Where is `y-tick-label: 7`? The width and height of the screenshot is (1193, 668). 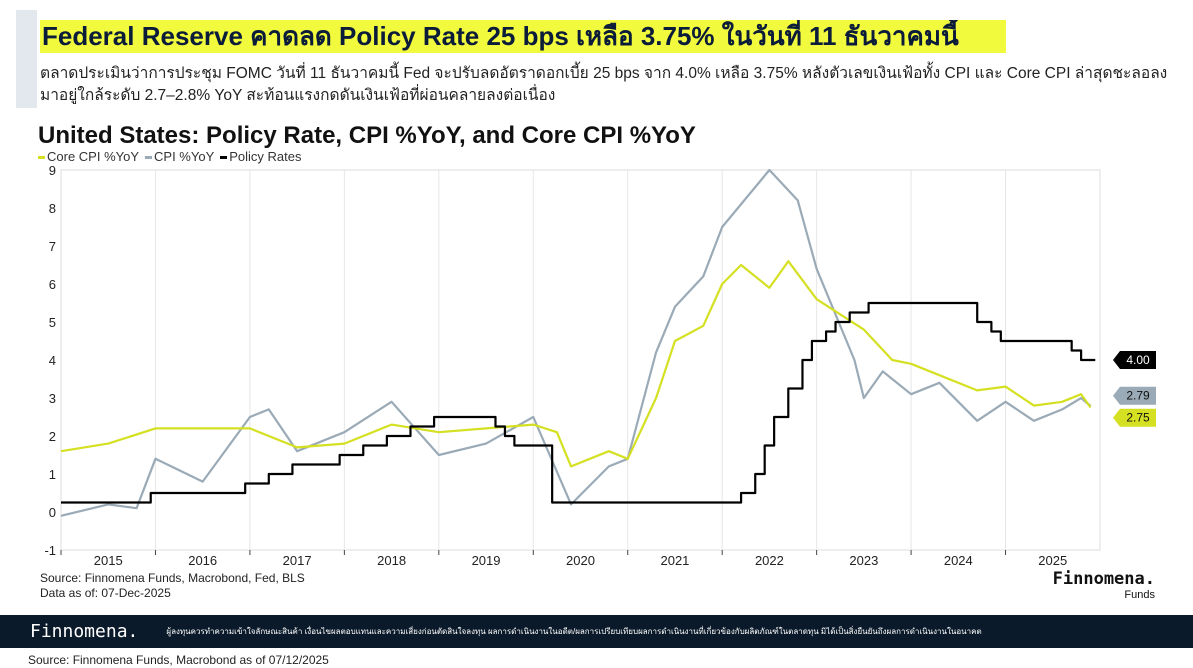 y-tick-label: 7 is located at coordinates (52, 246).